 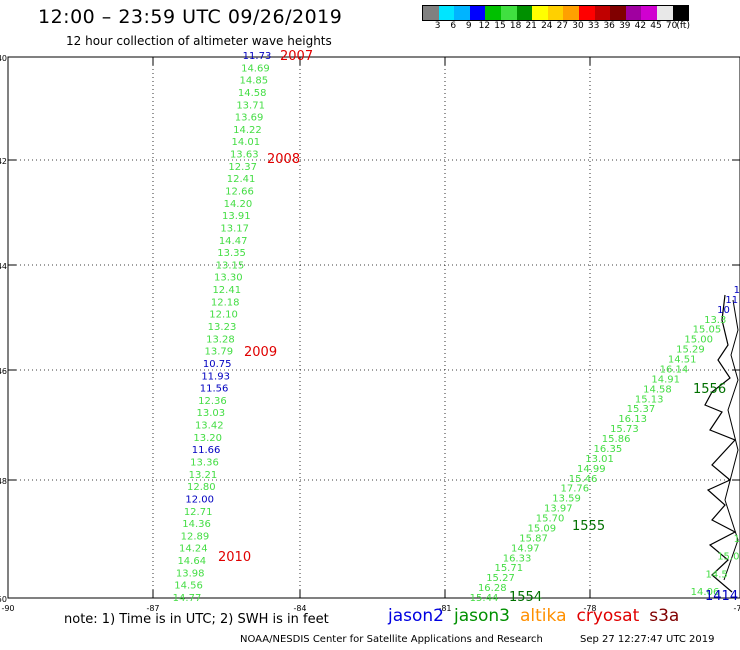 What do you see at coordinates (3, 58) in the screenshot?
I see `lat-tick-label: 40` at bounding box center [3, 58].